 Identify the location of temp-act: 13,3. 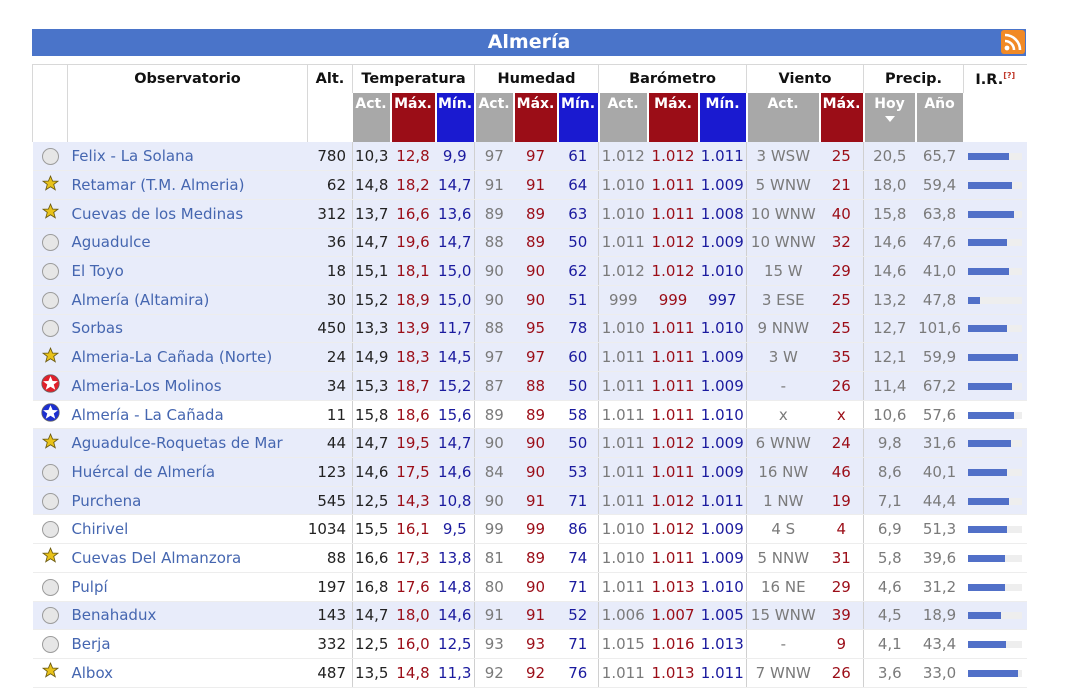
(371, 329).